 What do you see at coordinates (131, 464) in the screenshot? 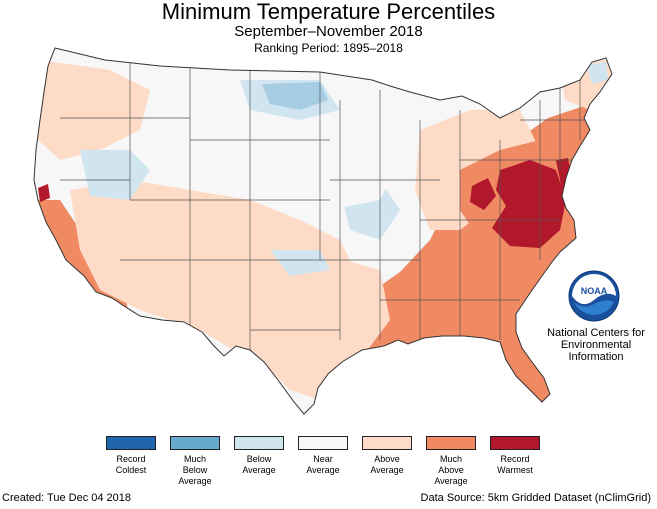
I see `legend-label: Record Coldest` at bounding box center [131, 464].